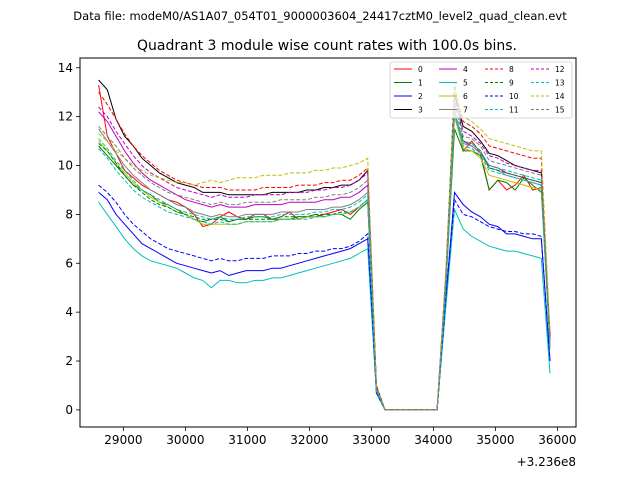 This screenshot has height=480, width=640. Describe the element at coordinates (69, 214) in the screenshot. I see `y-tick-label: 8` at that location.